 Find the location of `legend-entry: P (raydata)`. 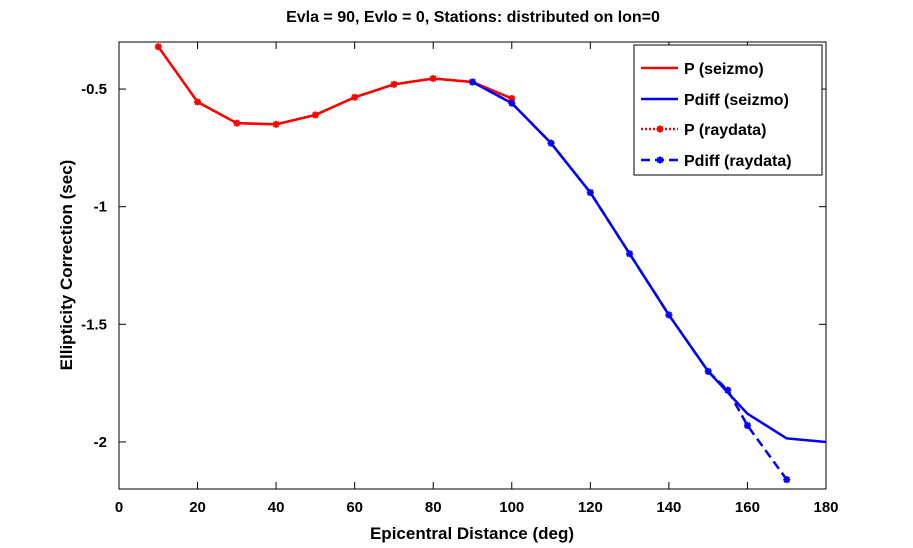

legend-entry: P (raydata) is located at coordinates (703, 130).